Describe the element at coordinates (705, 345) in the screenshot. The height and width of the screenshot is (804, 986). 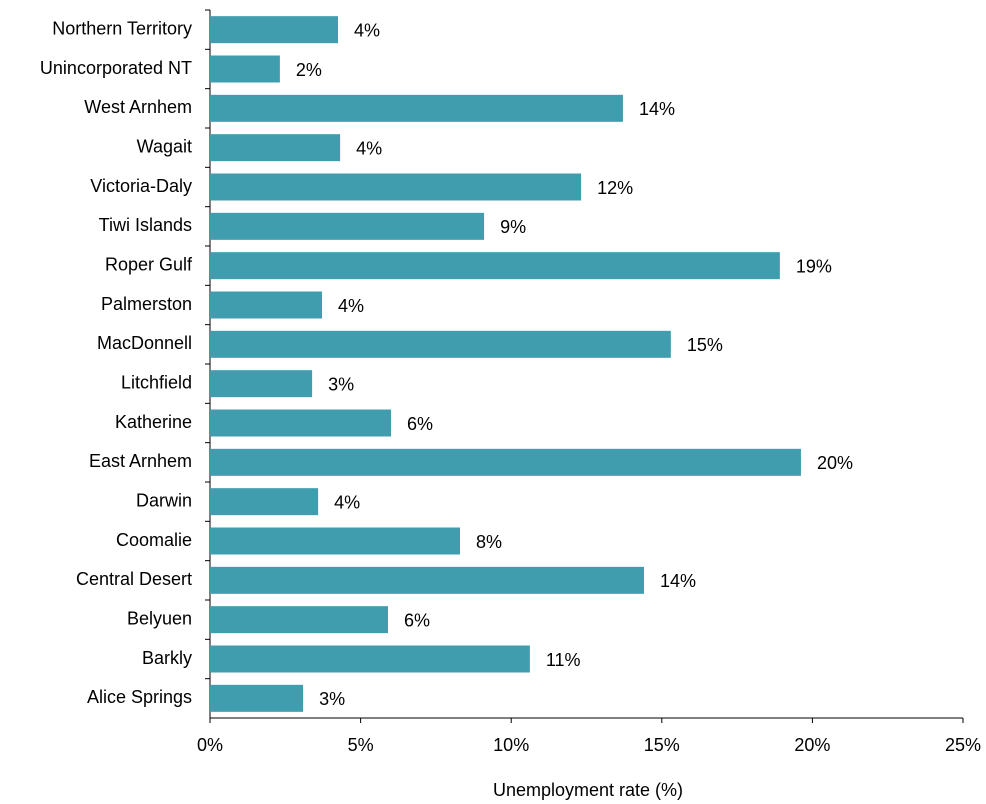
I see `data-label: 15%` at that location.